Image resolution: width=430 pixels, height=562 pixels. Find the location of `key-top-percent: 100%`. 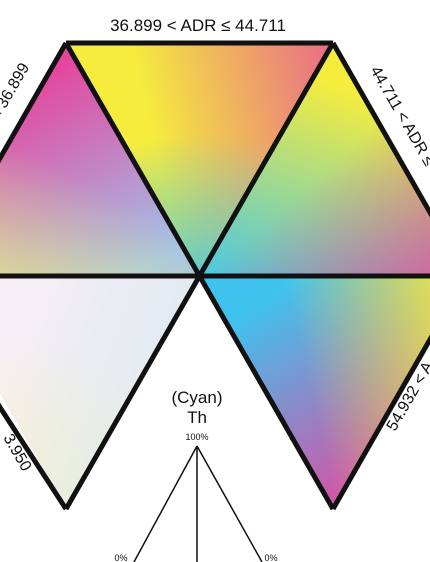

key-top-percent: 100% is located at coordinates (196, 437).